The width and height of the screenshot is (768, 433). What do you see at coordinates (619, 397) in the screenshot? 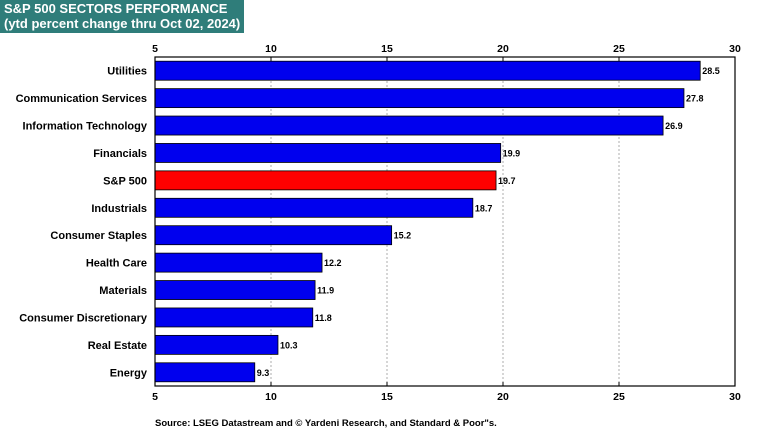
I see `x-tick-label-bottom: 25` at bounding box center [619, 397].